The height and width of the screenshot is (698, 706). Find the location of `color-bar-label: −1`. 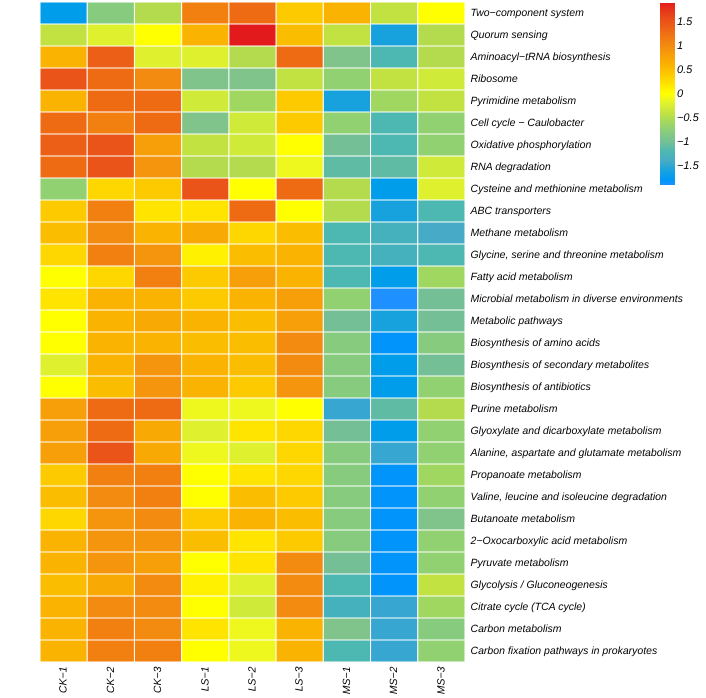

color-bar-label: −1 is located at coordinates (683, 142).